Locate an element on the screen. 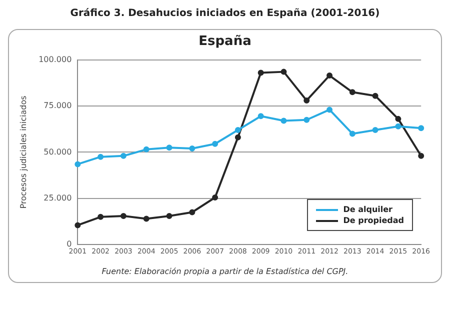 This screenshot has height=334, width=450. y-tick-label: 50.000 is located at coordinates (58, 151).